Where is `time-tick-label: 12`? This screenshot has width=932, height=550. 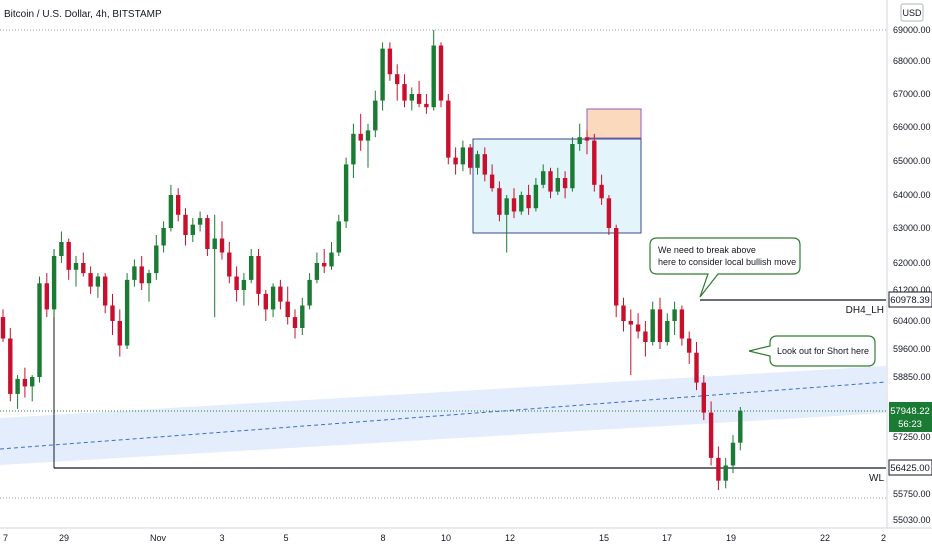
time-tick-label: 12 is located at coordinates (510, 538).